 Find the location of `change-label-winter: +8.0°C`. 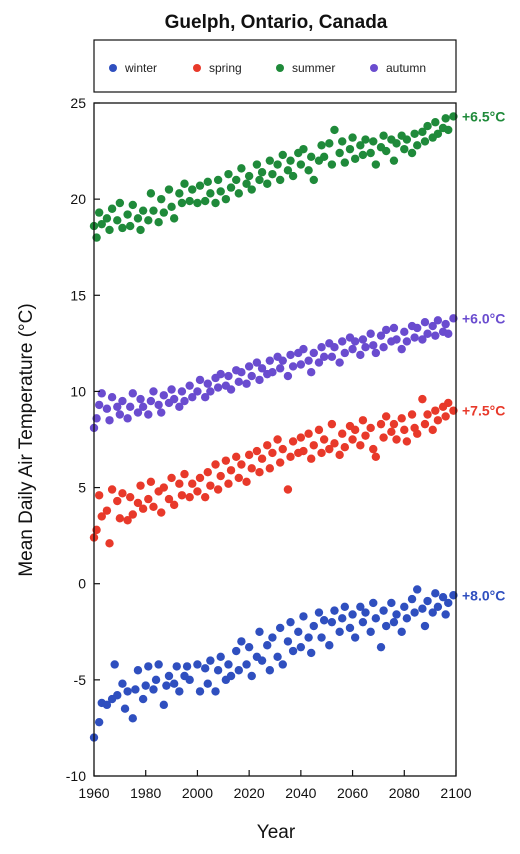

change-label-winter: +8.0°C is located at coordinates (483, 595).